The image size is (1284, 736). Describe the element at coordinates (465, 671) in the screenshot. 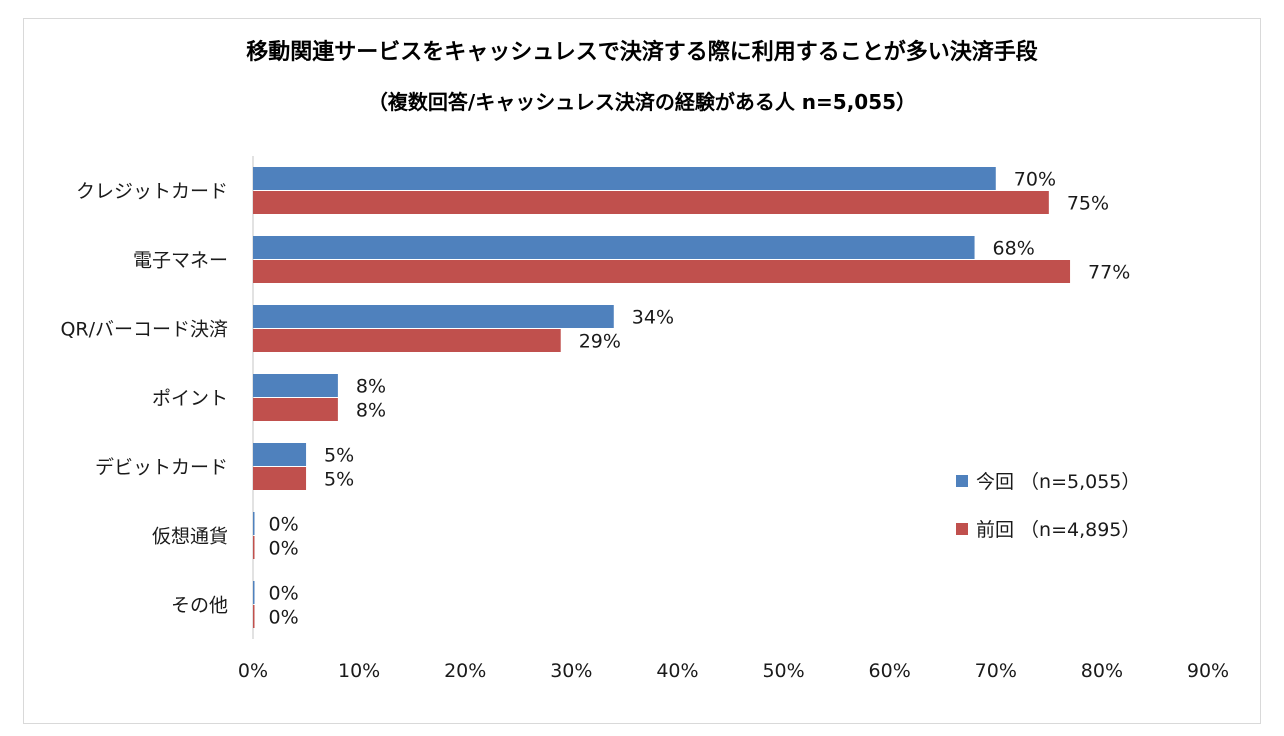

I see `x-tick-label: 20%` at that location.